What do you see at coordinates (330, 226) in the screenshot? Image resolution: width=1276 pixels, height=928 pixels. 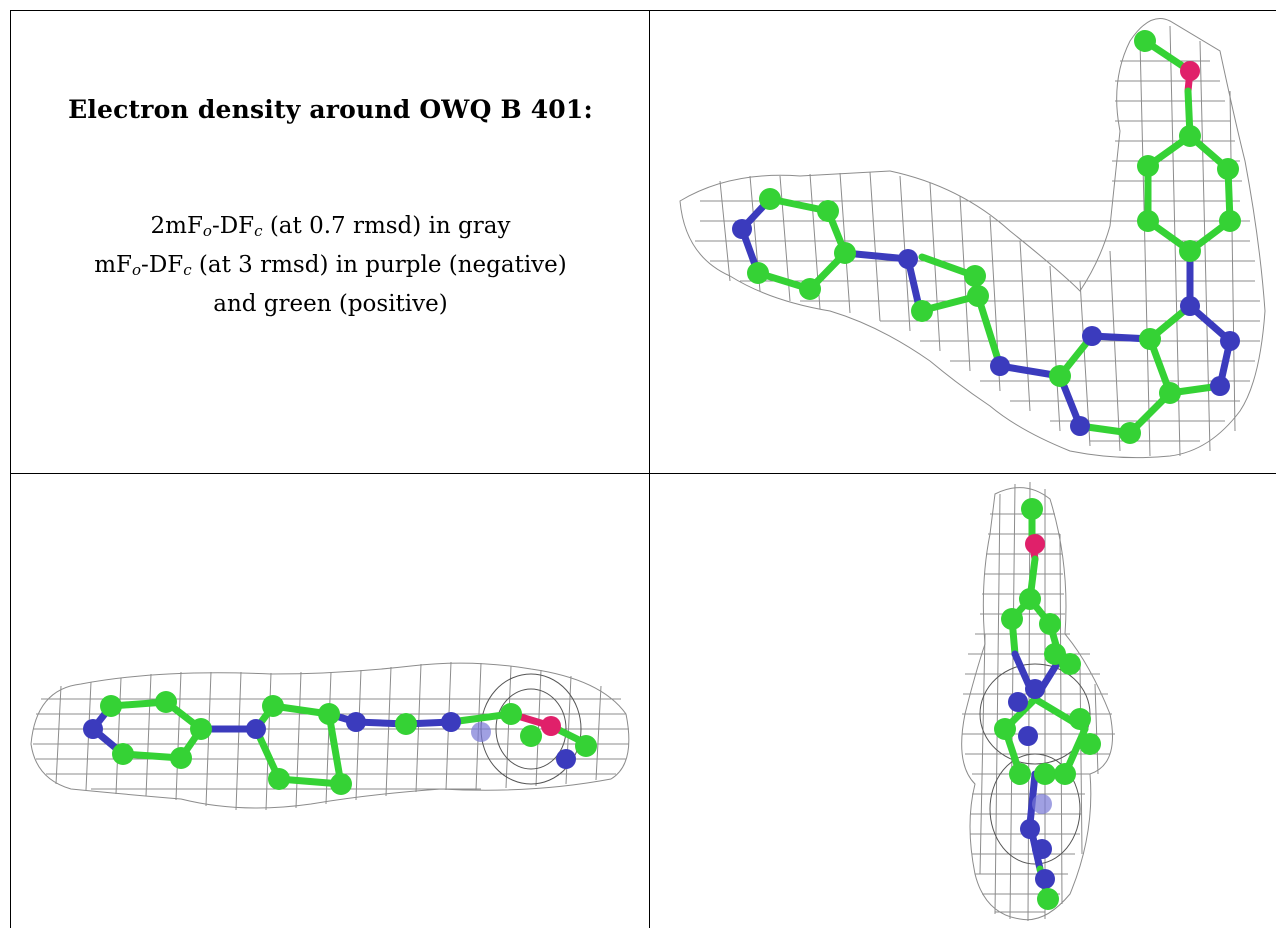 I see `legend-line-1: 2mFo-DFc (at 0.7 rmsd) in gray` at bounding box center [330, 226].